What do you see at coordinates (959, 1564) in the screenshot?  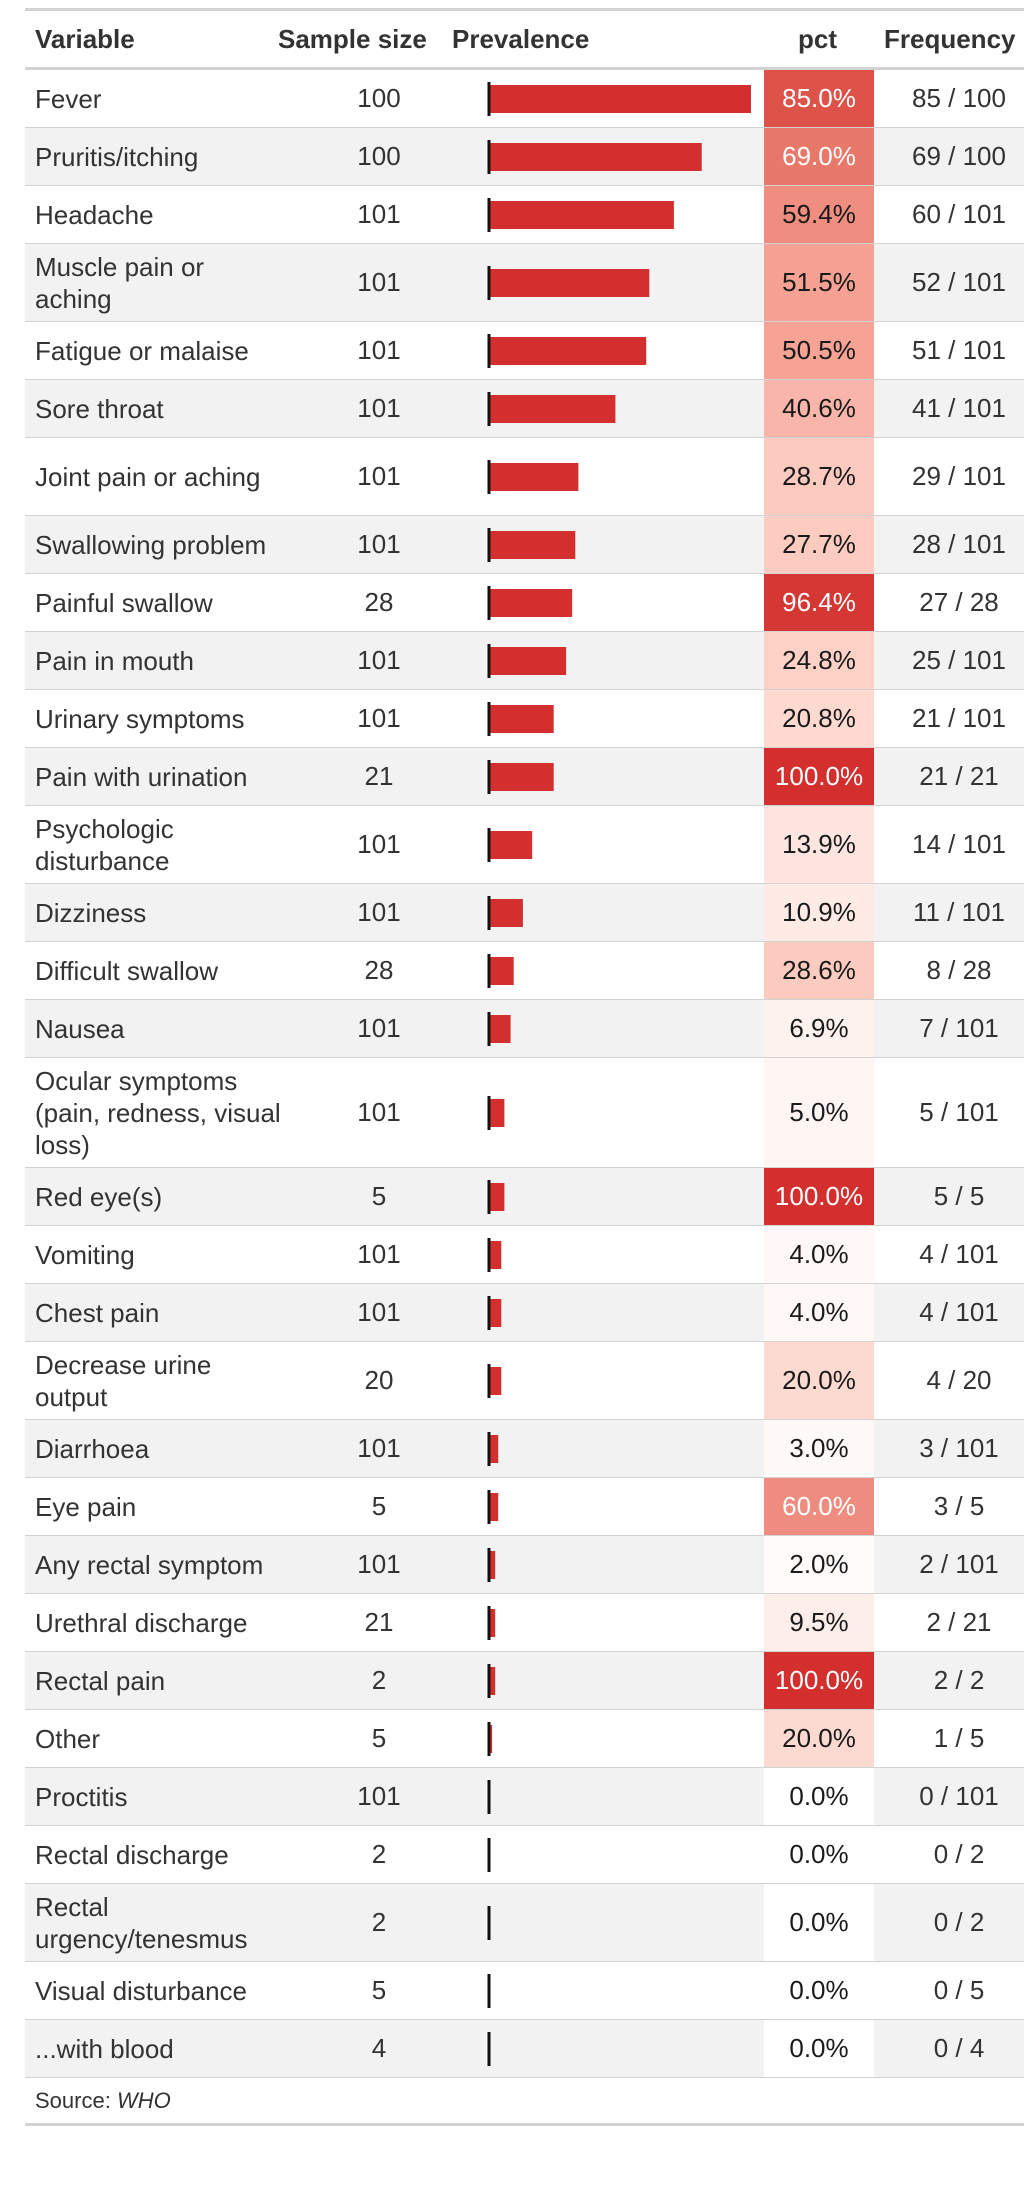 I see `frequency-cell: 2 / 101` at bounding box center [959, 1564].